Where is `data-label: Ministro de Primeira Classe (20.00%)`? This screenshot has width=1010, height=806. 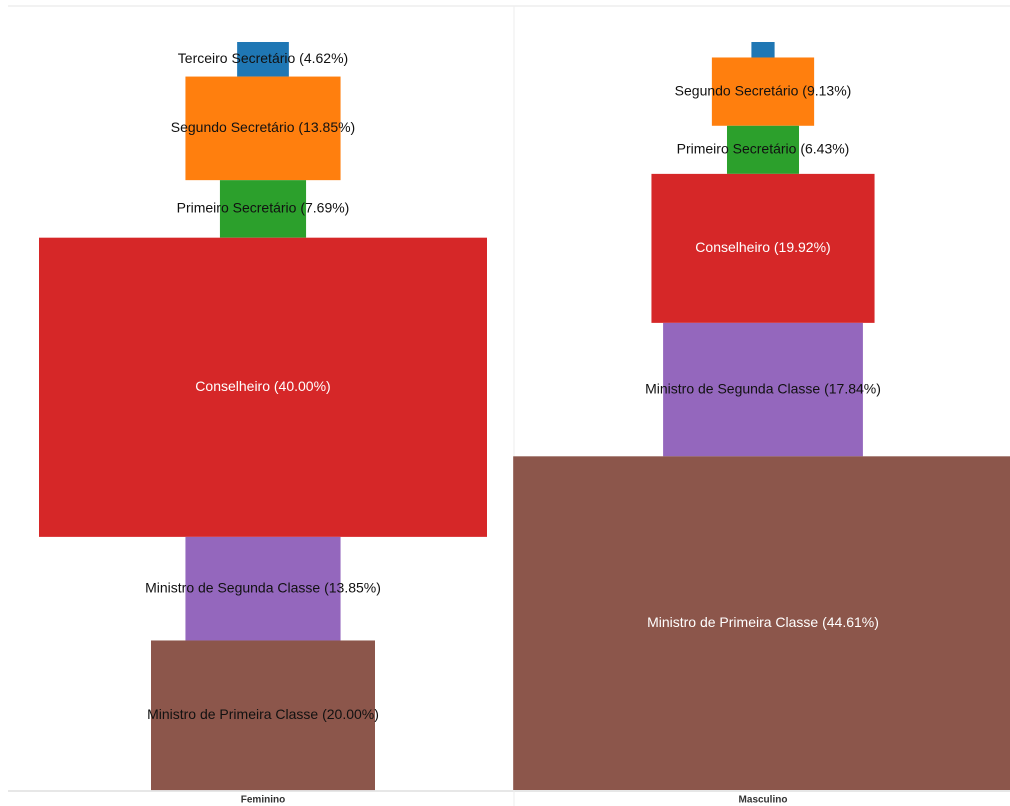 data-label: Ministro de Primeira Classe (20.00%) is located at coordinates (263, 714).